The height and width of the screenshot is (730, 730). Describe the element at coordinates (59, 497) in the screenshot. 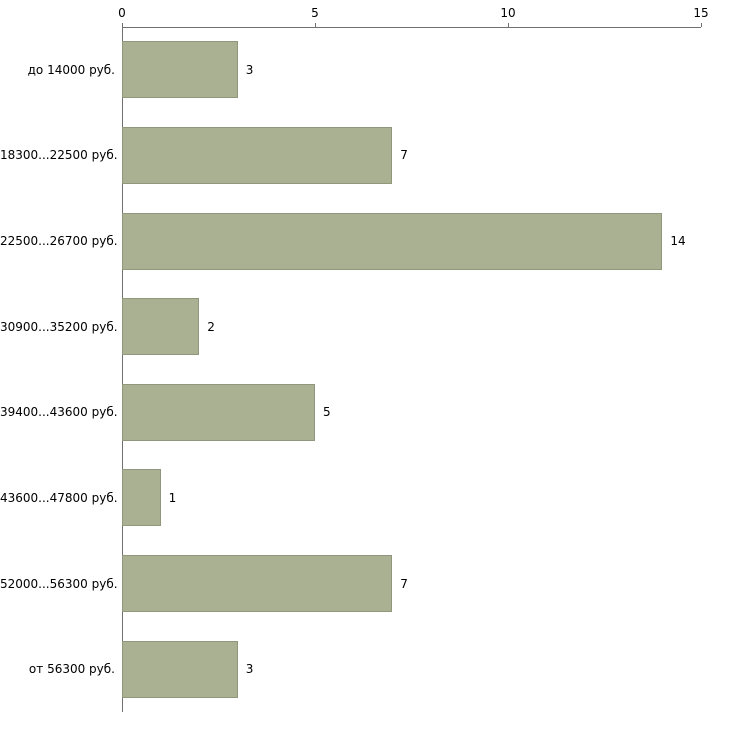

I see `category-label: 43600...47800 руб.` at that location.